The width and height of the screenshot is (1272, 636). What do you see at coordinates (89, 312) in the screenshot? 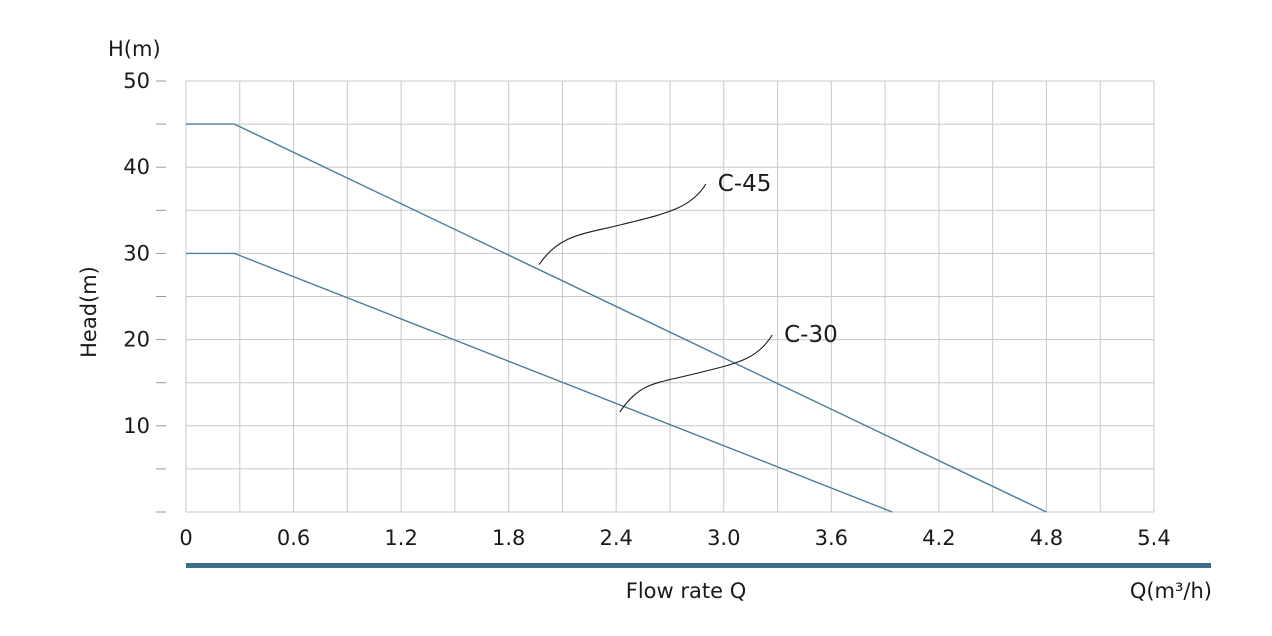
I see `y-axis-title: Head(m)` at bounding box center [89, 312].